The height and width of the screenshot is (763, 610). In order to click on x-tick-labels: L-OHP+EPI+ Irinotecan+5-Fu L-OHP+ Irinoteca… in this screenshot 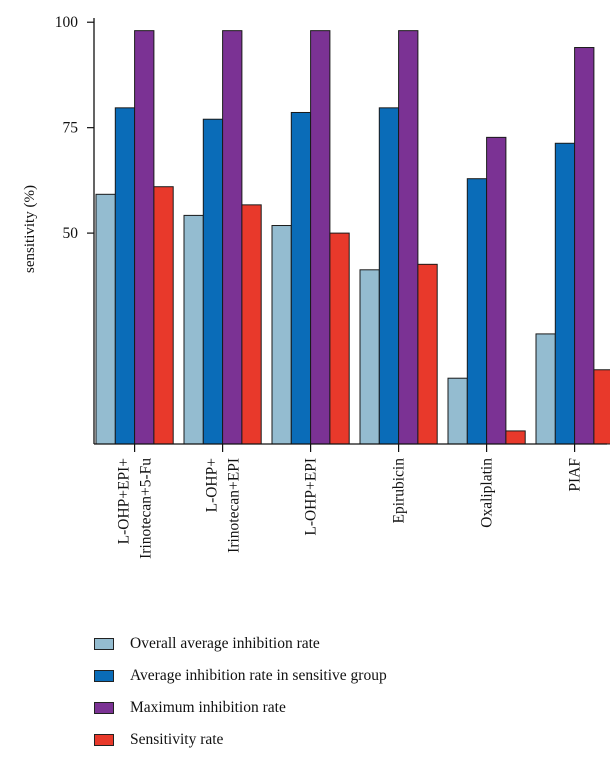, I will do `click(350, 508)`.